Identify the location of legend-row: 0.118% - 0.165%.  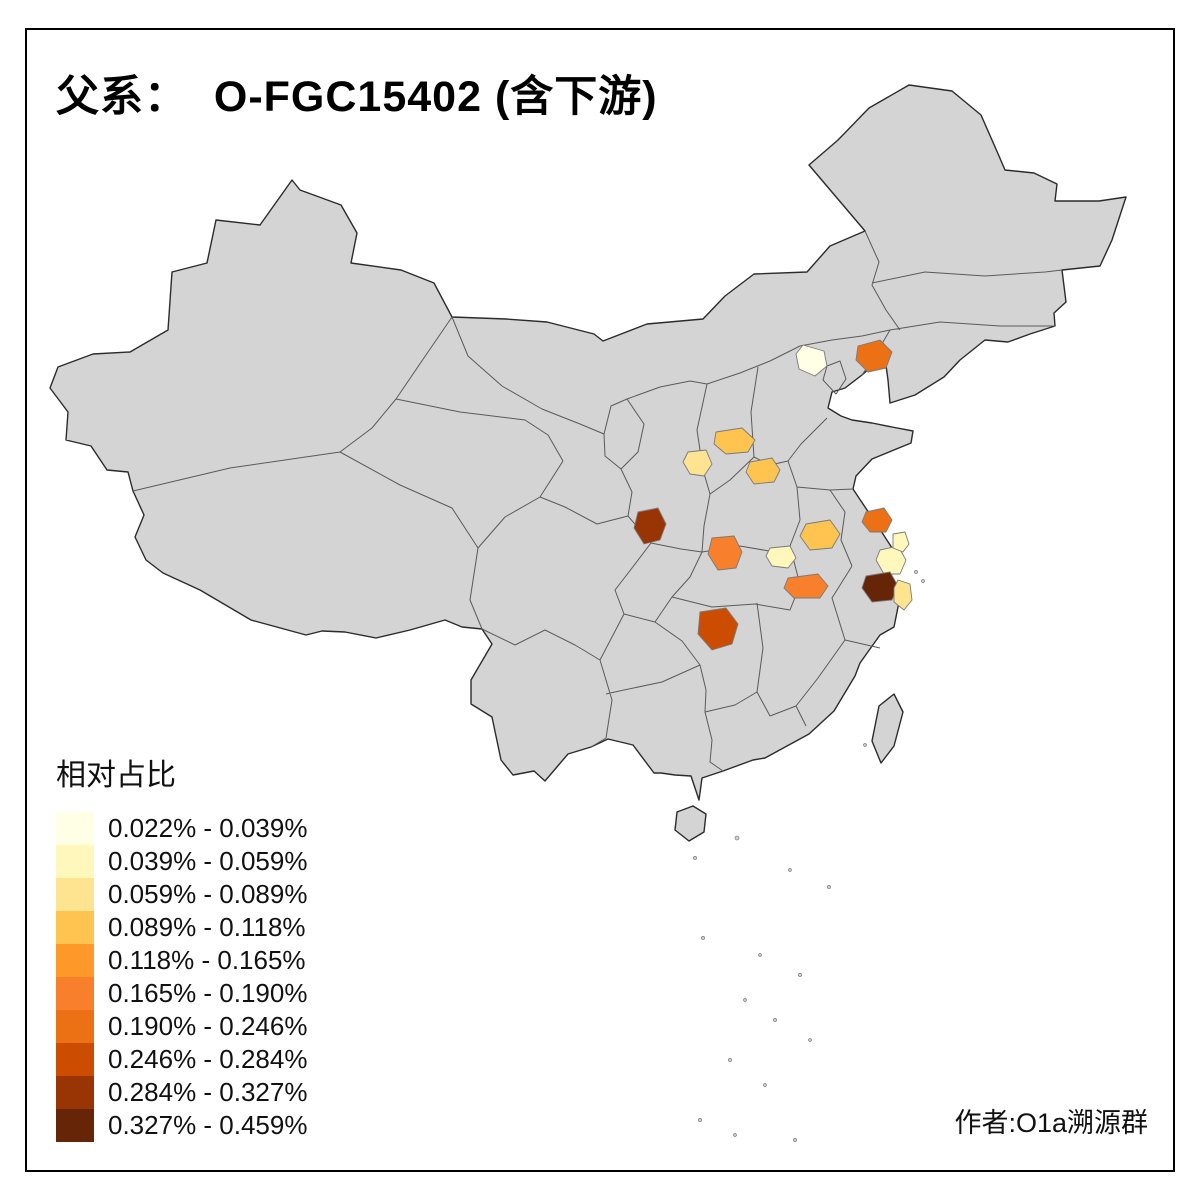
(181, 960).